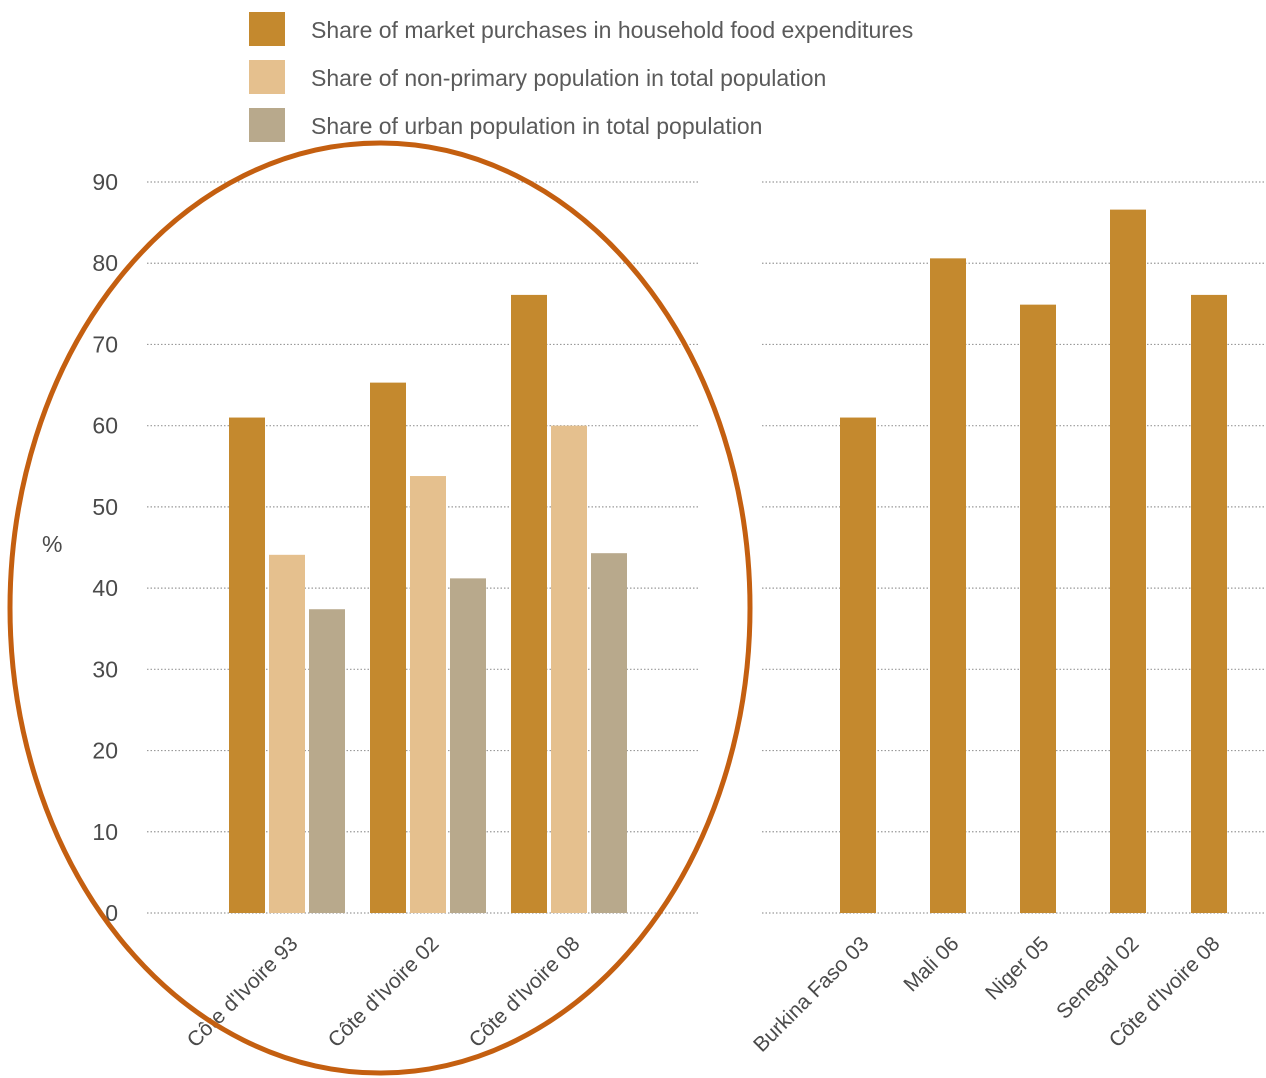  I want to click on y-tick-label: 90, so click(105, 182).